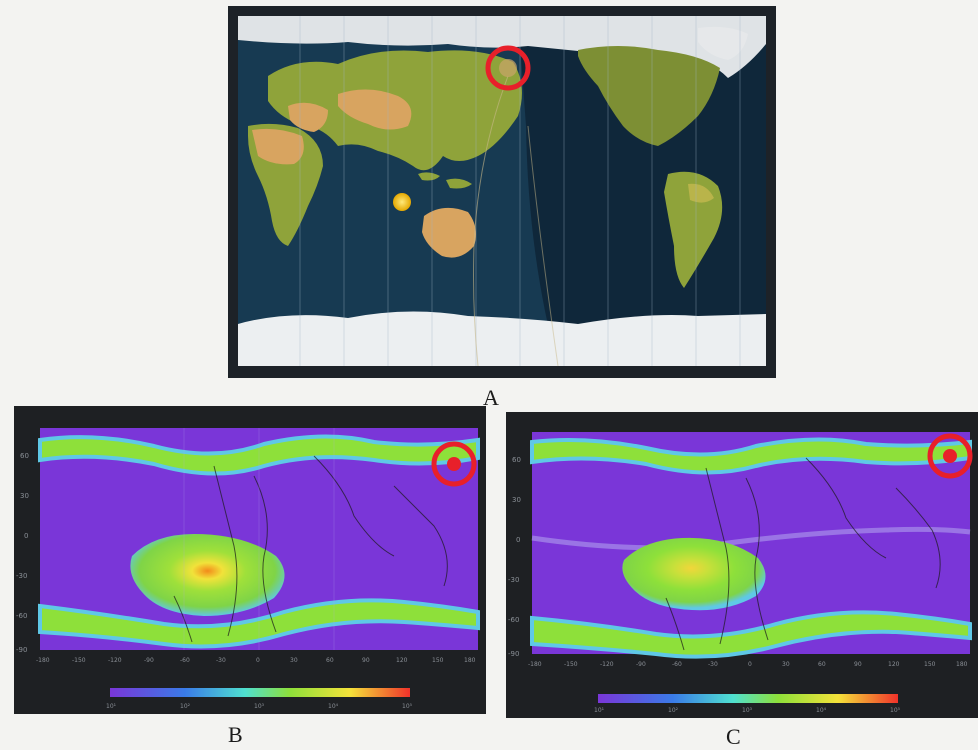 The width and height of the screenshot is (978, 750). I want to click on equatorial-band, so click(751, 538).